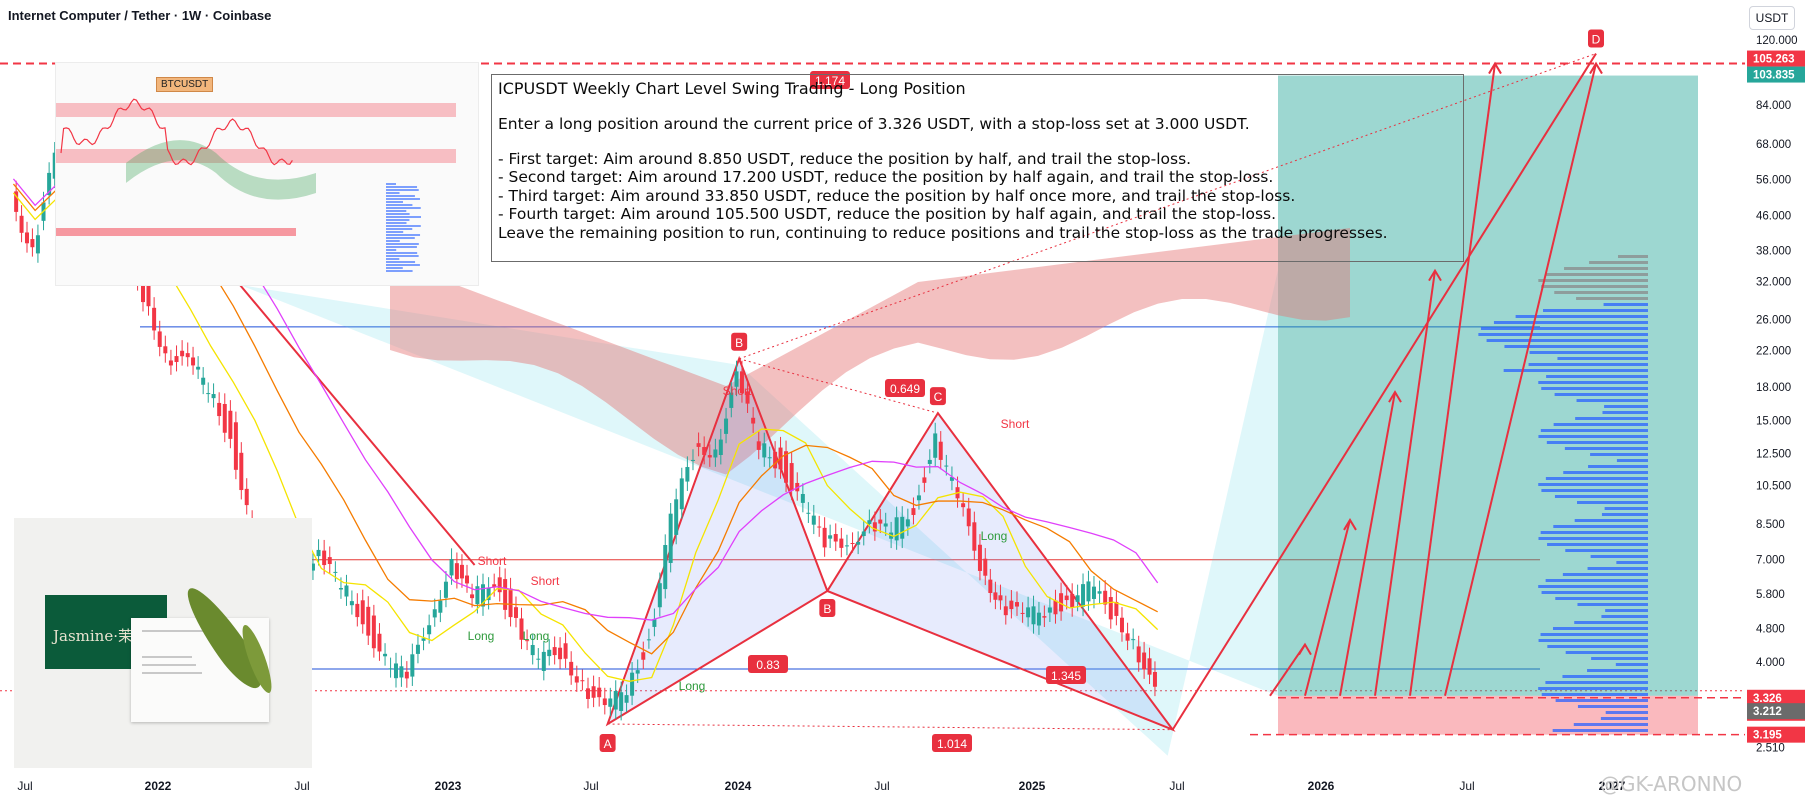  I want to click on price-scale-badge, so click(1776, 697).